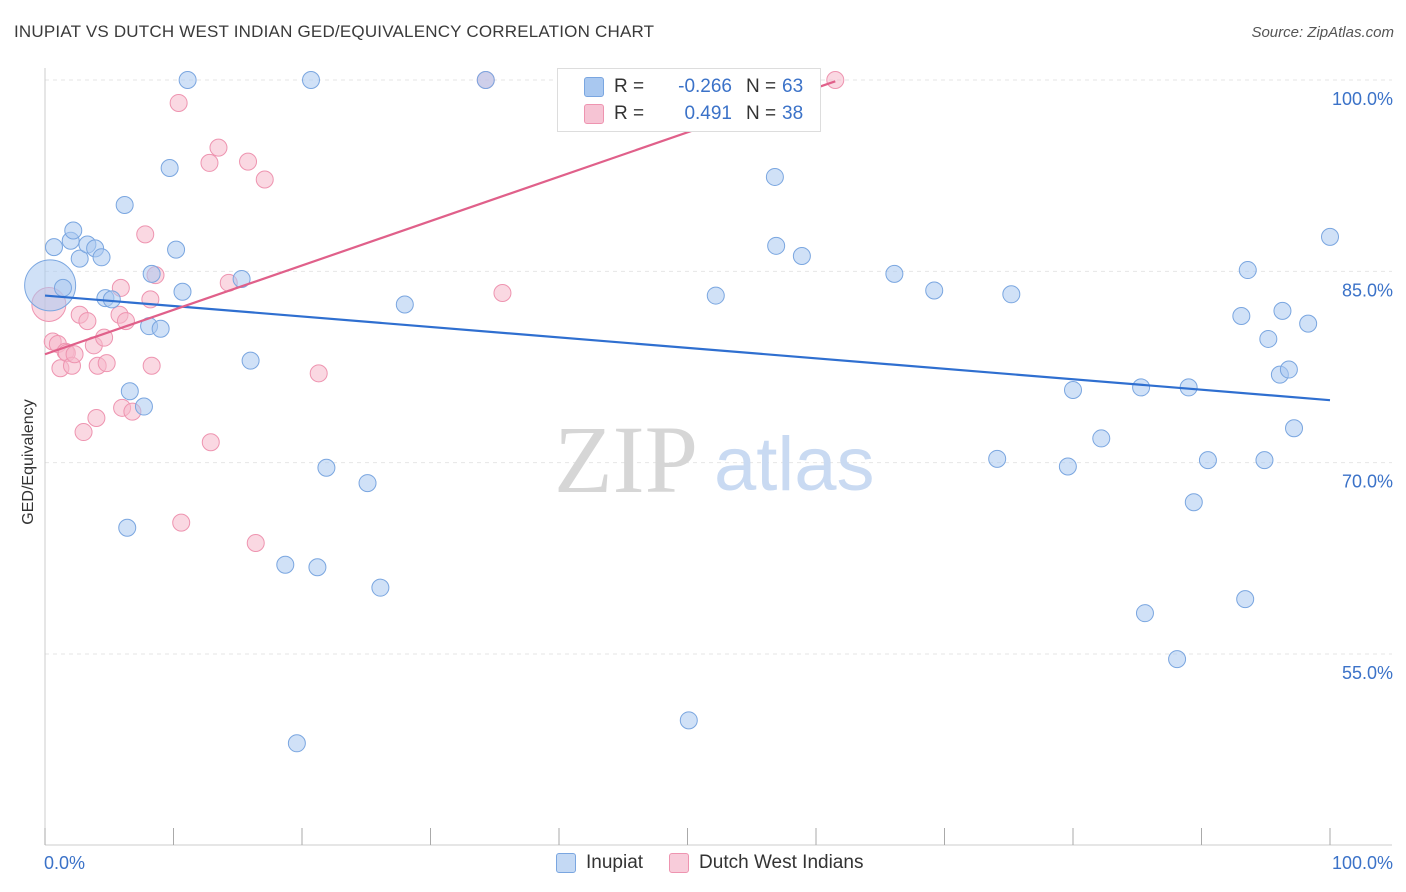 This screenshot has width=1406, height=892. I want to click on y-tick-label: 85.0%, so click(1367, 290).